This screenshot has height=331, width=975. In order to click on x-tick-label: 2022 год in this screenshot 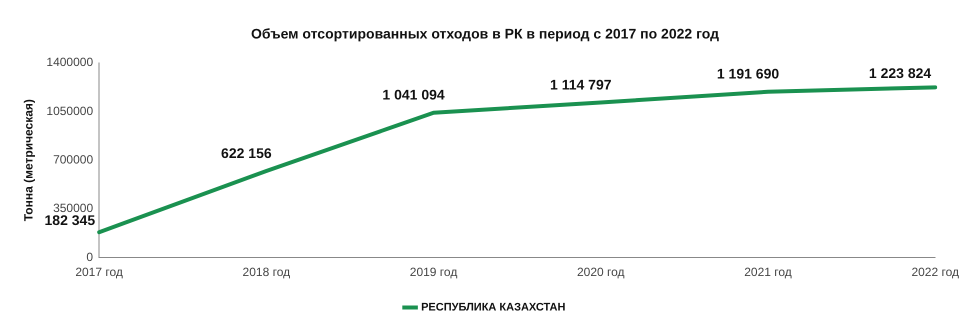, I will do `click(935, 272)`.